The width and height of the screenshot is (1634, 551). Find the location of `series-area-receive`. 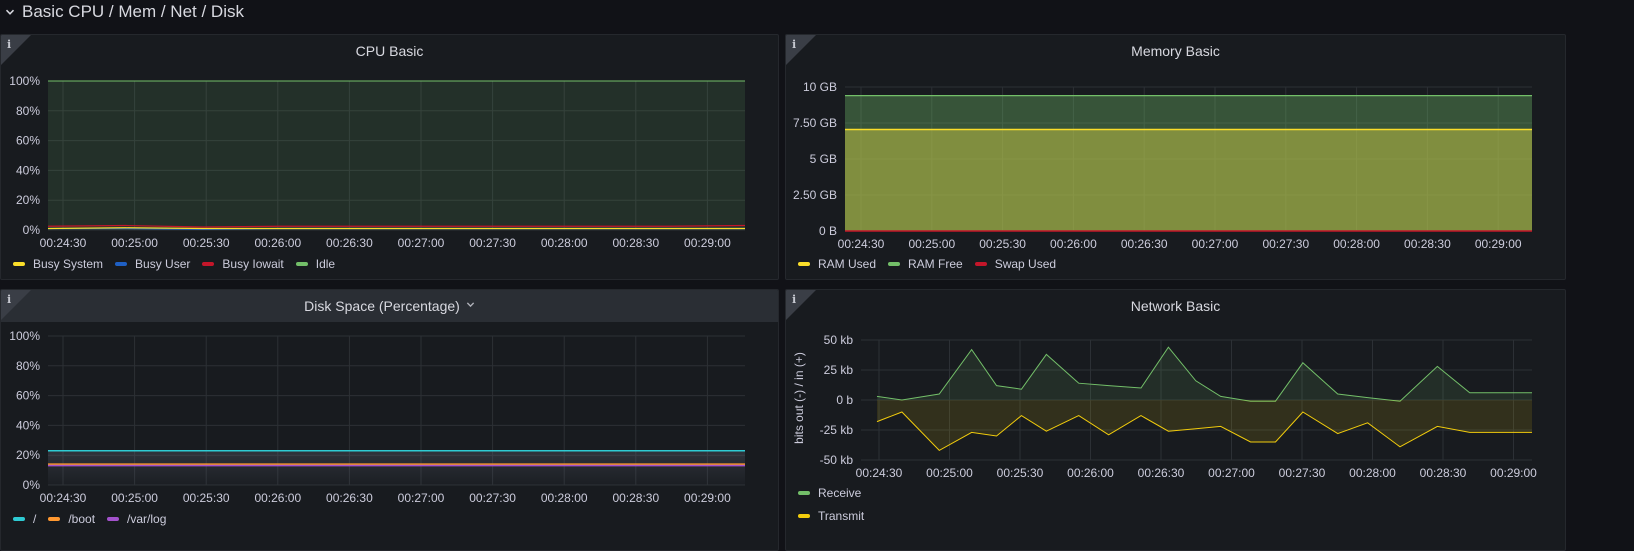

series-area-receive is located at coordinates (1204, 374).